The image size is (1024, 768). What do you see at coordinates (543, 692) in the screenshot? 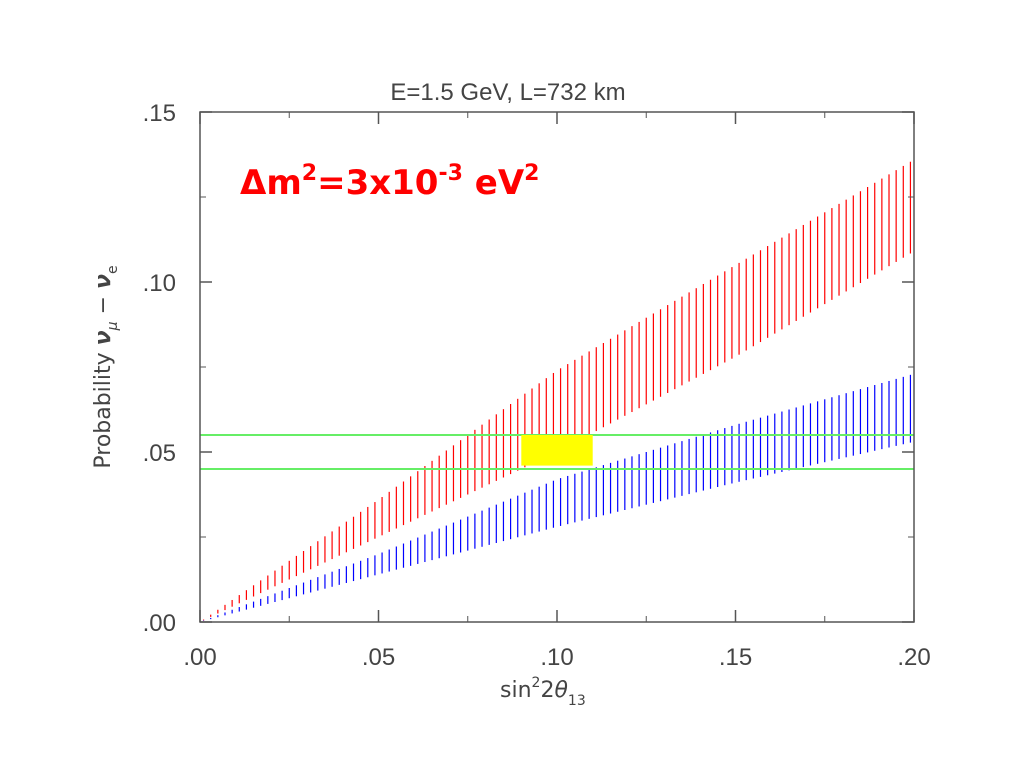
I see `x-axis-label: sin22θ13` at bounding box center [543, 692].